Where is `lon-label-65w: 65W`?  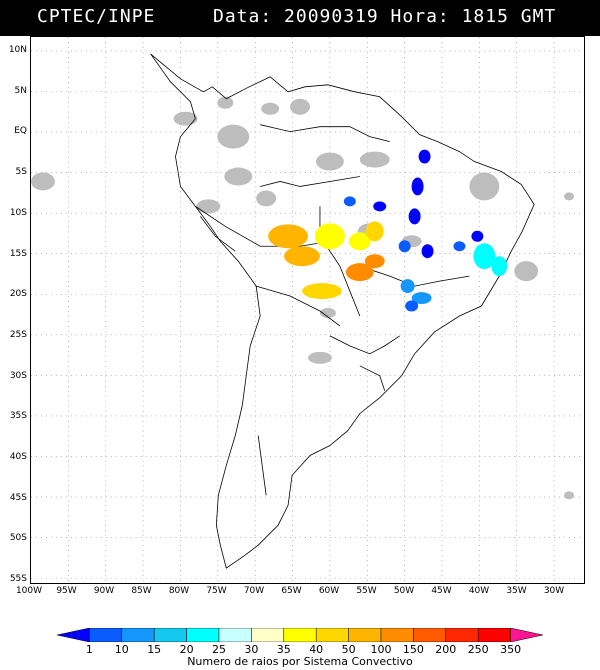
lon-label-65w: 65W is located at coordinates (291, 591).